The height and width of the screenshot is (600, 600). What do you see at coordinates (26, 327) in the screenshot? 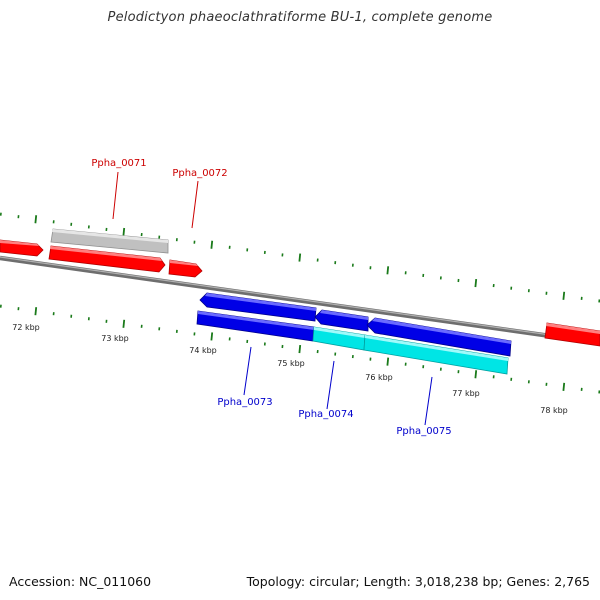
I see `scale-label-72kbp: 72 kbp` at bounding box center [26, 327].